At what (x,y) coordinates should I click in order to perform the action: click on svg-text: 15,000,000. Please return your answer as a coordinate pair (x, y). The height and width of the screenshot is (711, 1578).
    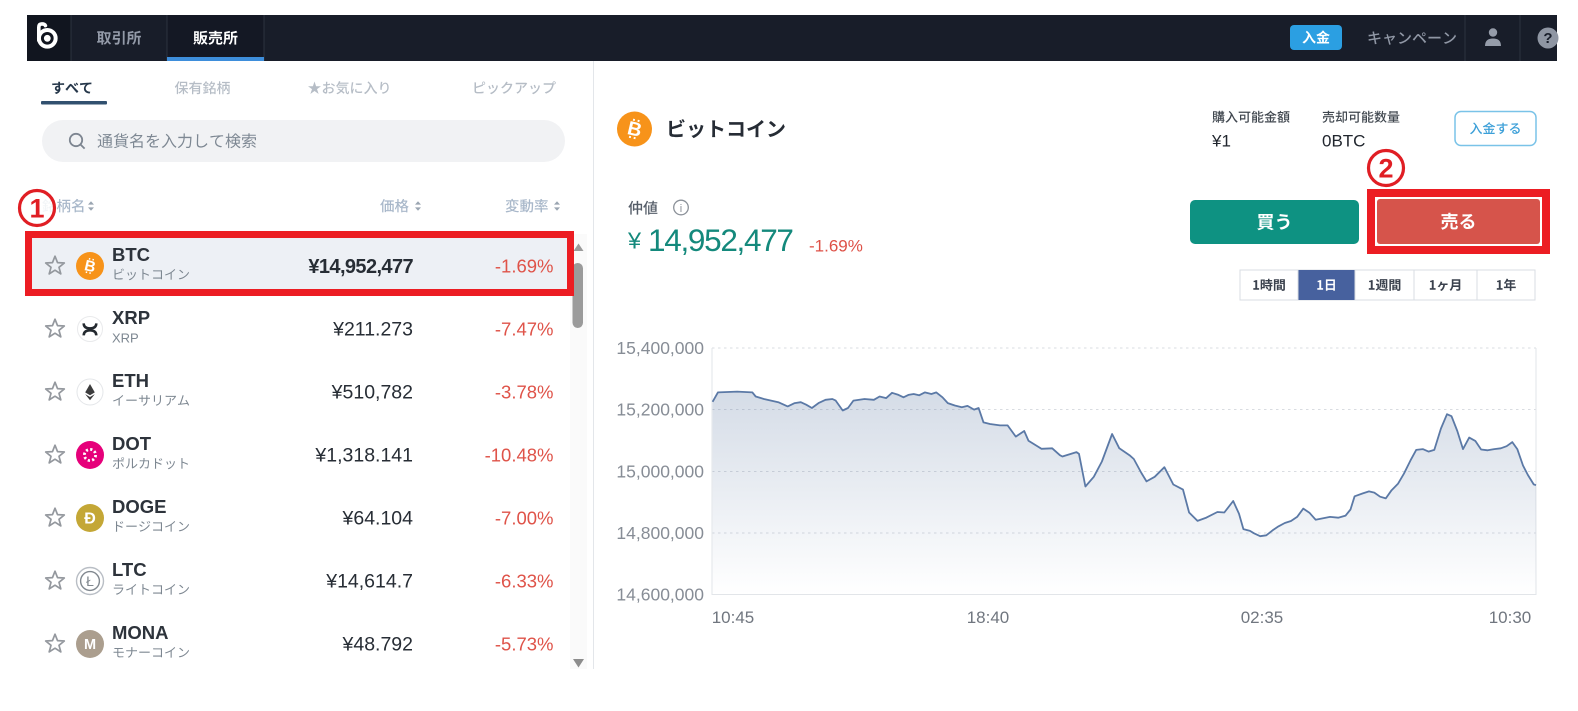
    Looking at the image, I should click on (660, 472).